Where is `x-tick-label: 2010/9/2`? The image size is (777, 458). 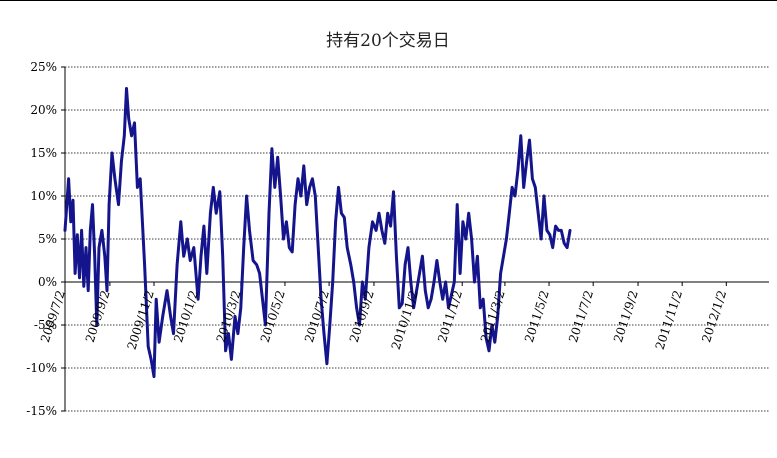
x-tick-label: 2010/9/2 is located at coordinates (362, 317).